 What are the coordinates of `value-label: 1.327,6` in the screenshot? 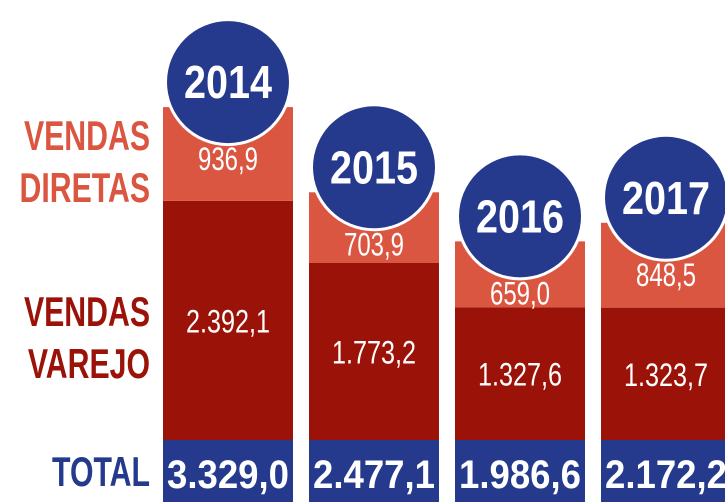 It's located at (520, 375).